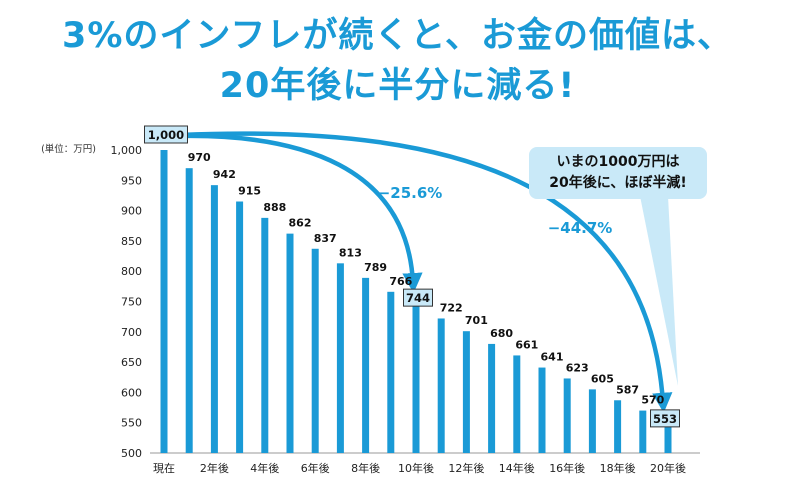  Describe the element at coordinates (400, 281) in the screenshot. I see `value-label: 766` at that location.